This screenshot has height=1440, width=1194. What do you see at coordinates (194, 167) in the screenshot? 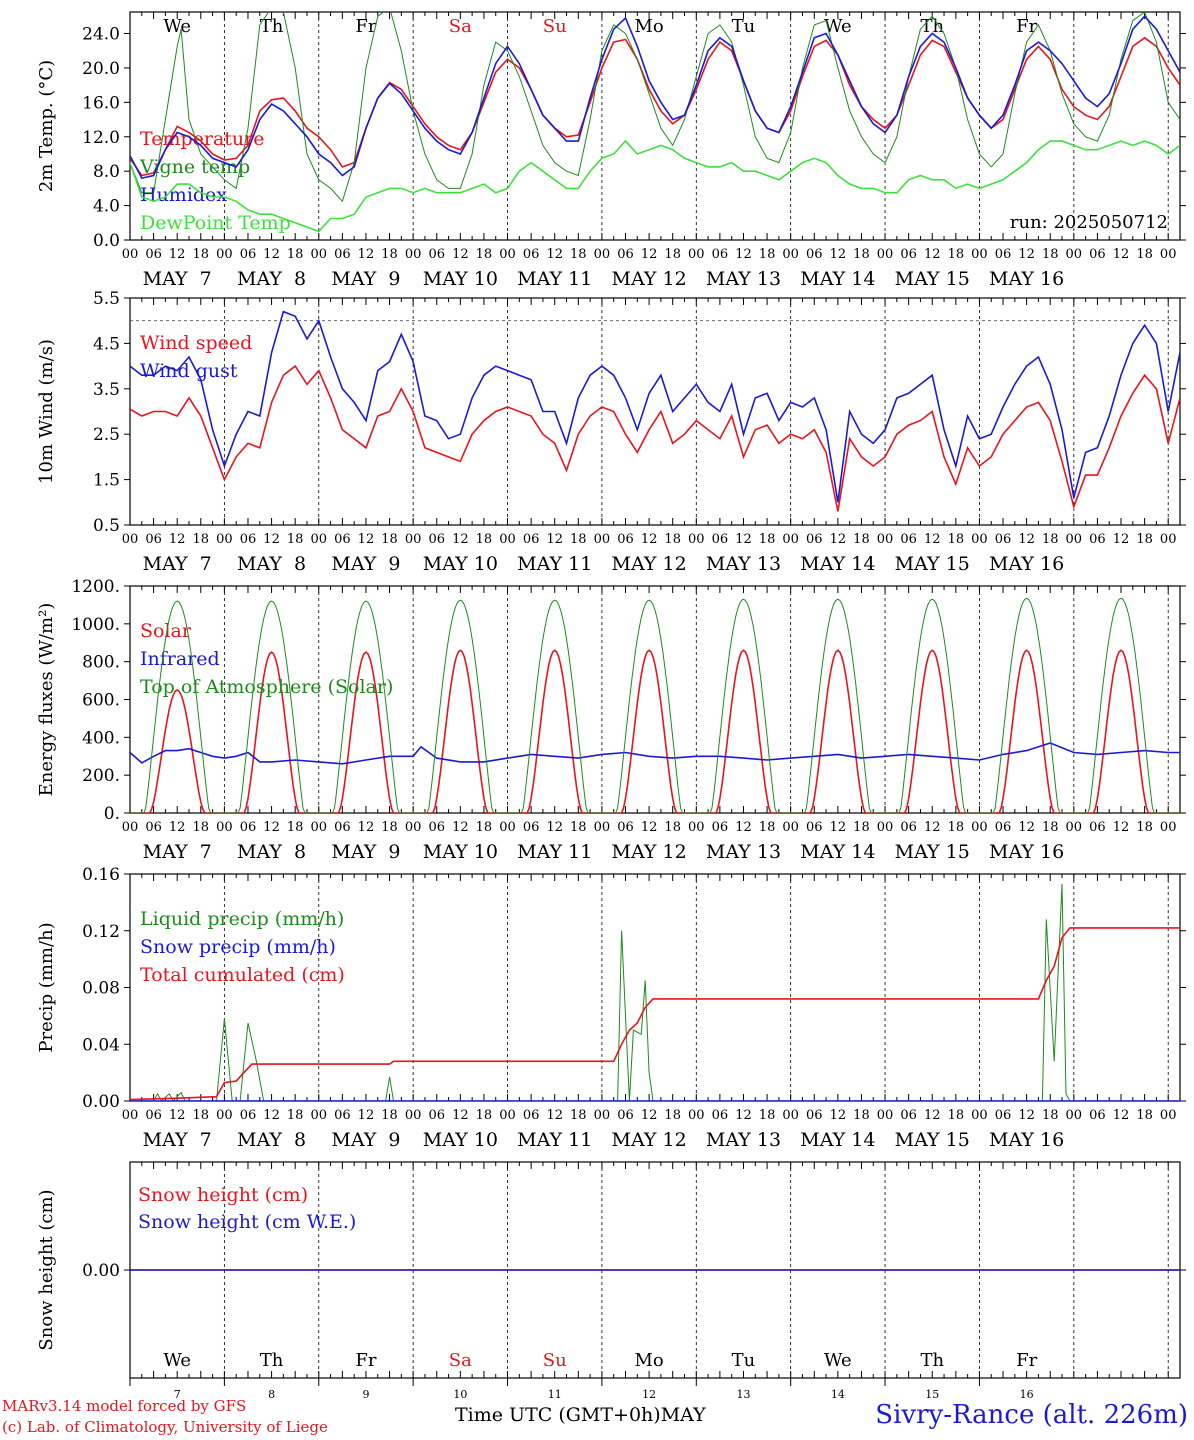
I see `legend-entry: Vigne temp` at bounding box center [194, 167].